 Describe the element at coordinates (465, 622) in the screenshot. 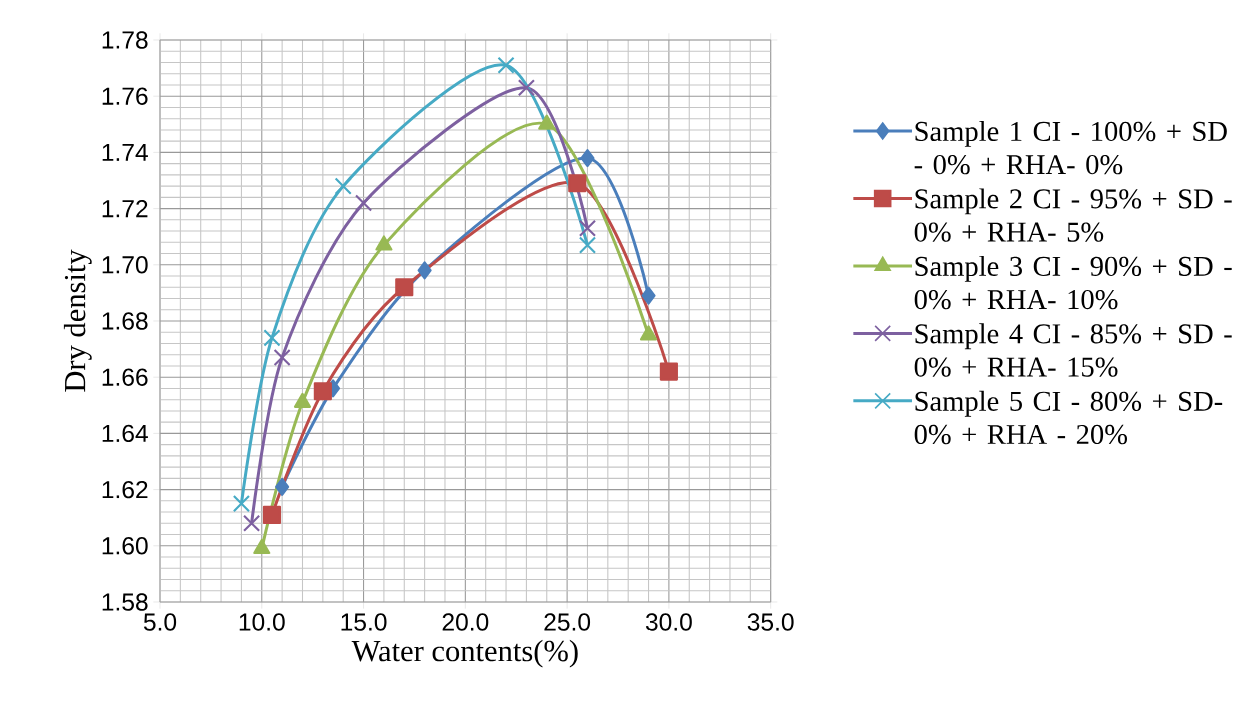

I see `x-tick-label: 20.0` at that location.